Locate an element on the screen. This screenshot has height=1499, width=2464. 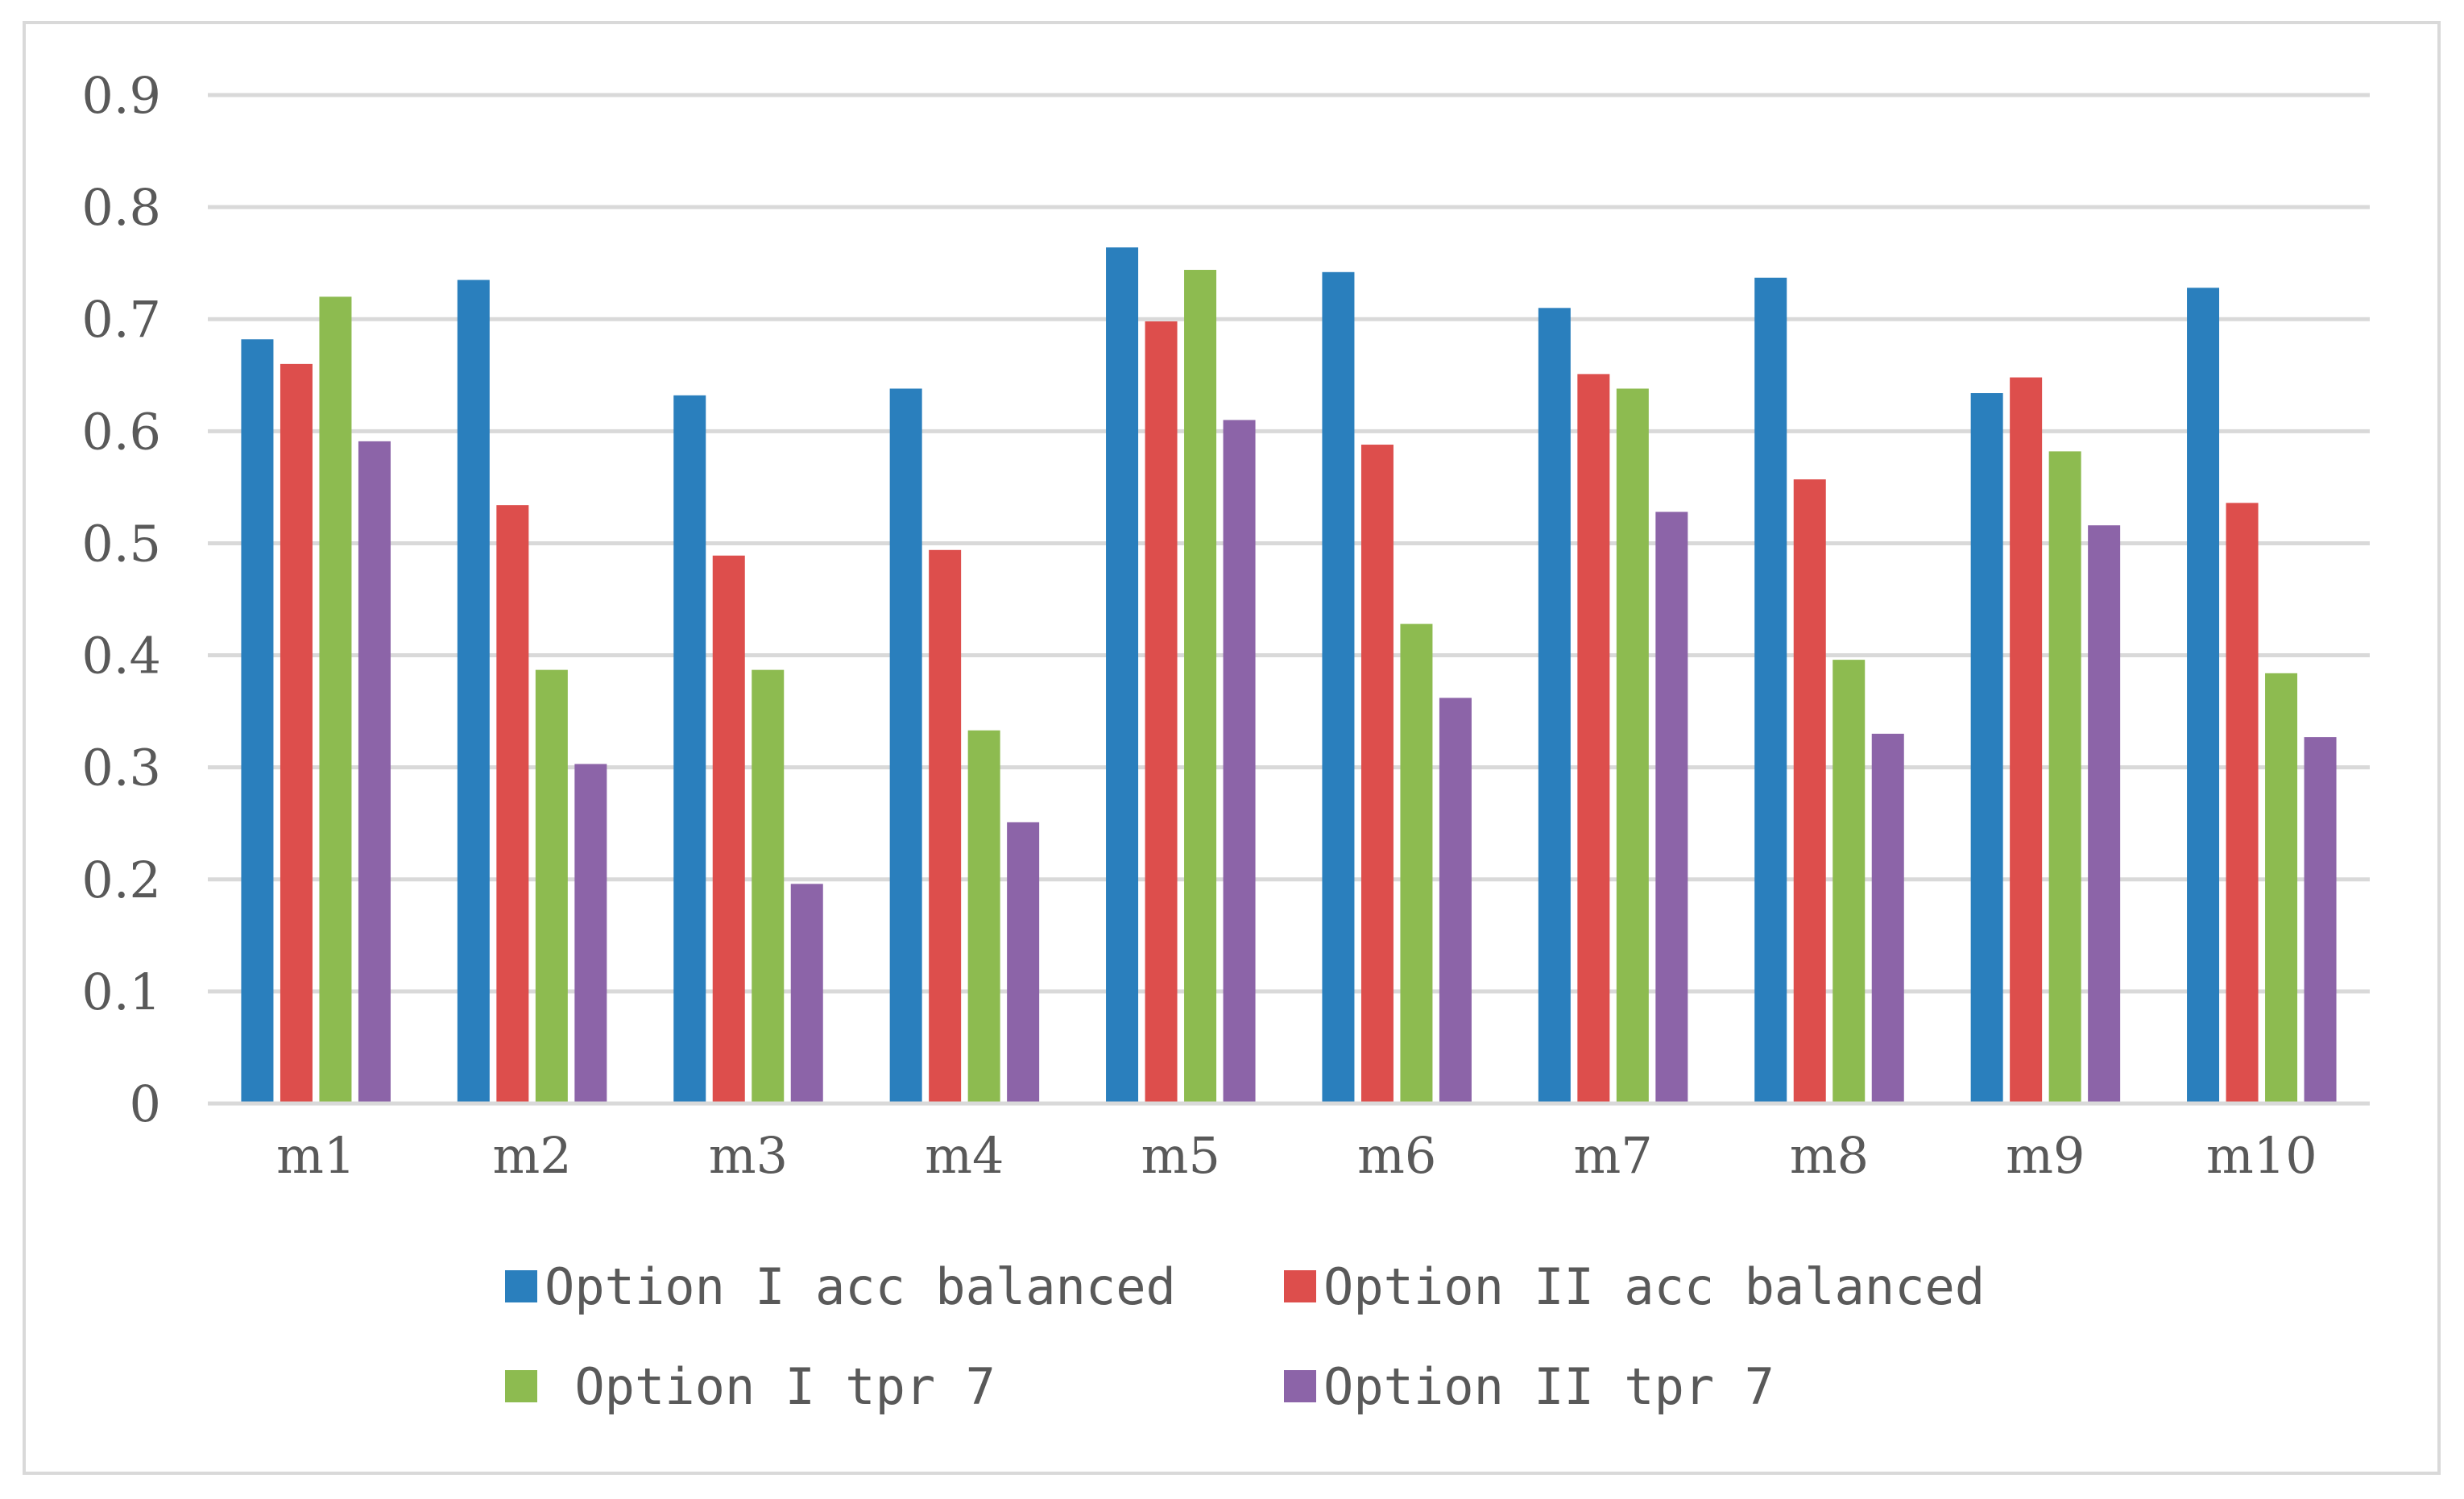
x-tick-label: m8 is located at coordinates (1829, 1155).